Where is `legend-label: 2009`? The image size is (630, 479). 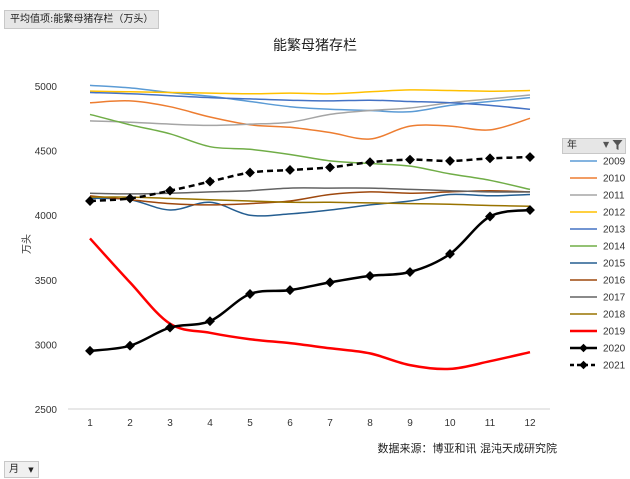
legend-label: 2009 is located at coordinates (614, 162).